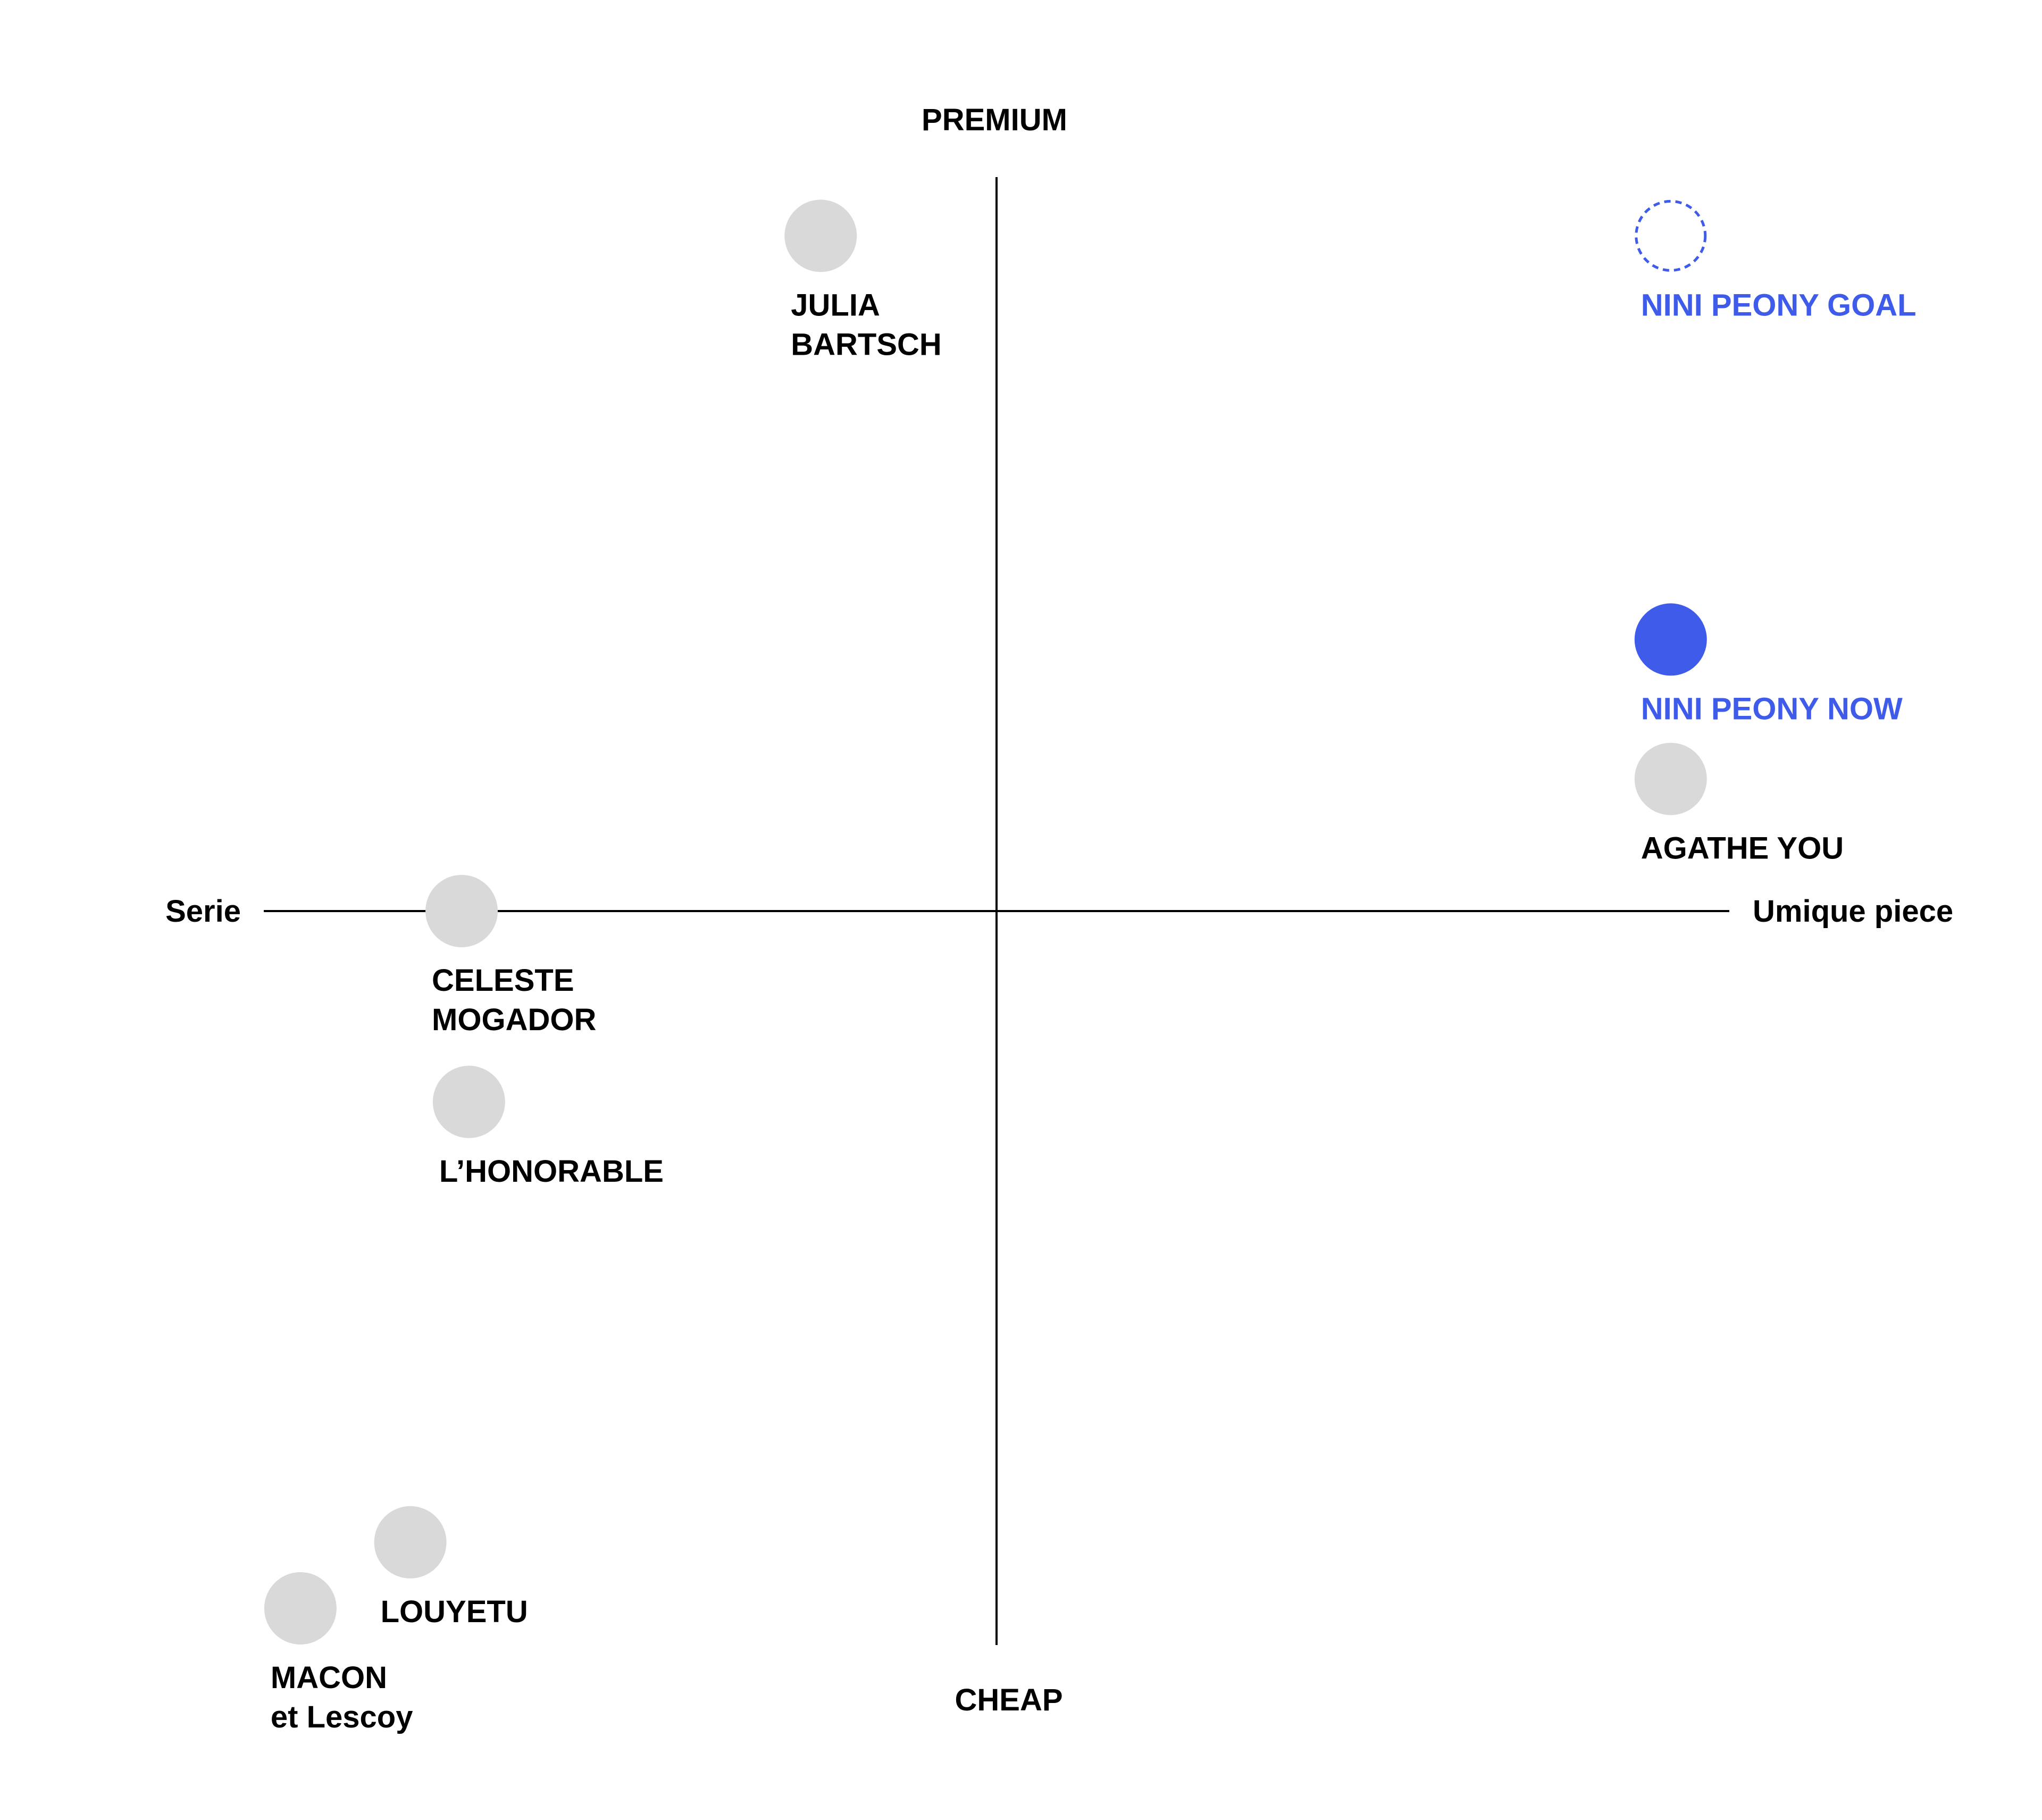 The height and width of the screenshot is (1820, 2042). I want to click on marker-agathe-you, so click(1670, 778).